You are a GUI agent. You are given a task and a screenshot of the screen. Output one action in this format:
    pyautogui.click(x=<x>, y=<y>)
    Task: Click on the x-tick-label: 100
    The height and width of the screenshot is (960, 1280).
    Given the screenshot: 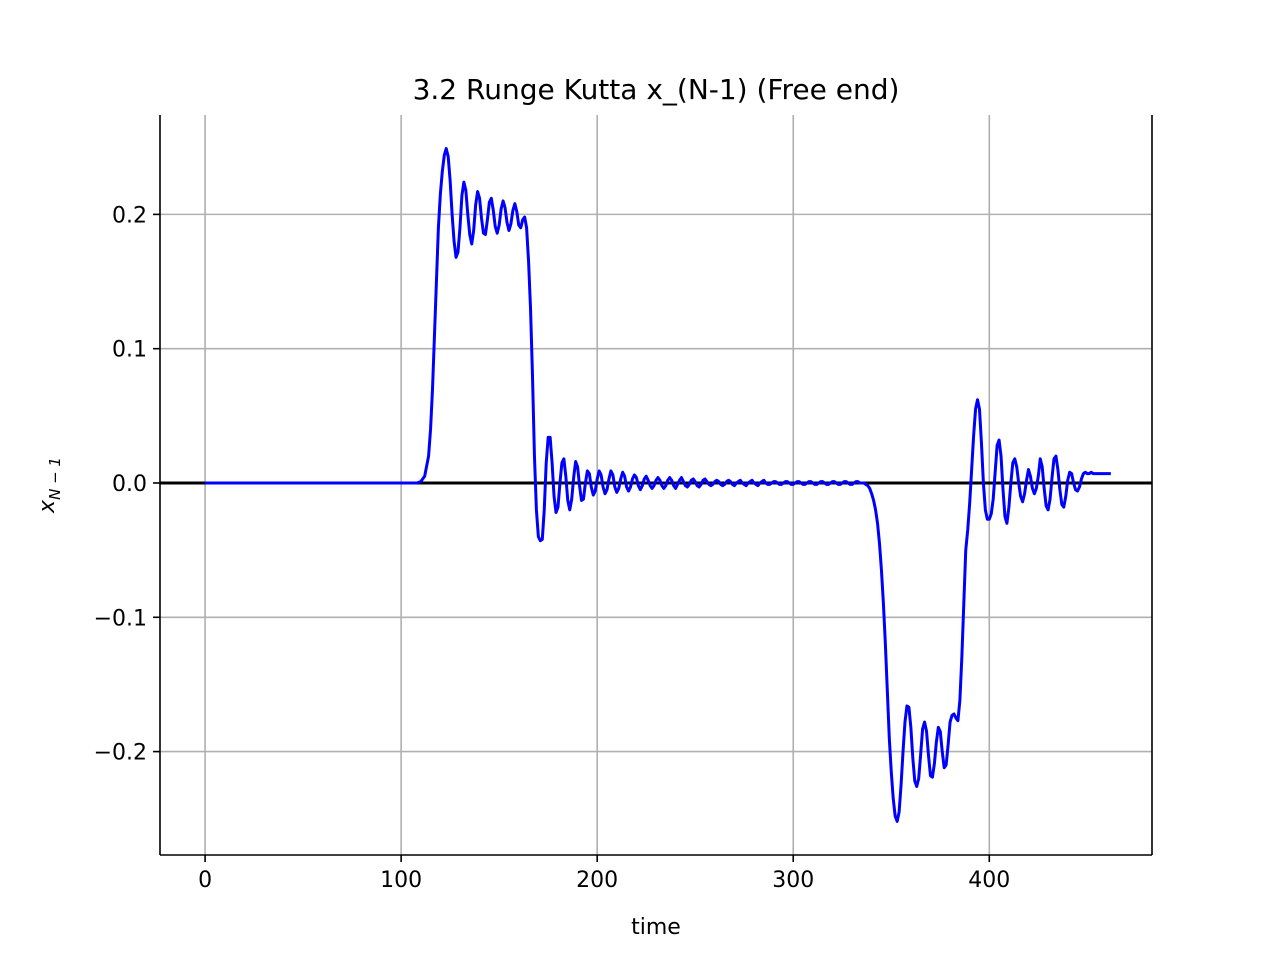 What is the action you would take?
    pyautogui.click(x=401, y=880)
    